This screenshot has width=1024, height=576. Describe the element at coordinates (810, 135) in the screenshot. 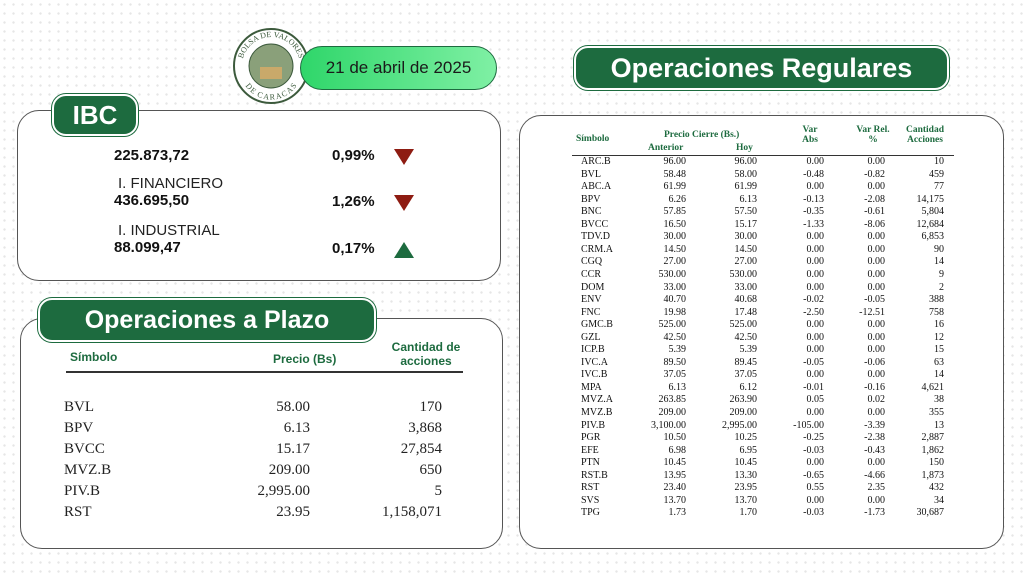

I see `reg-header: Var Abs` at that location.